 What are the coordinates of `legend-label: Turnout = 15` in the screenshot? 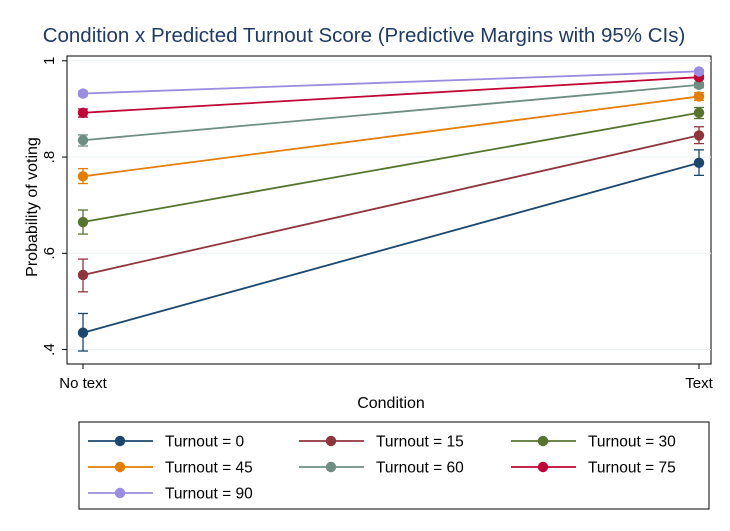 It's located at (420, 442).